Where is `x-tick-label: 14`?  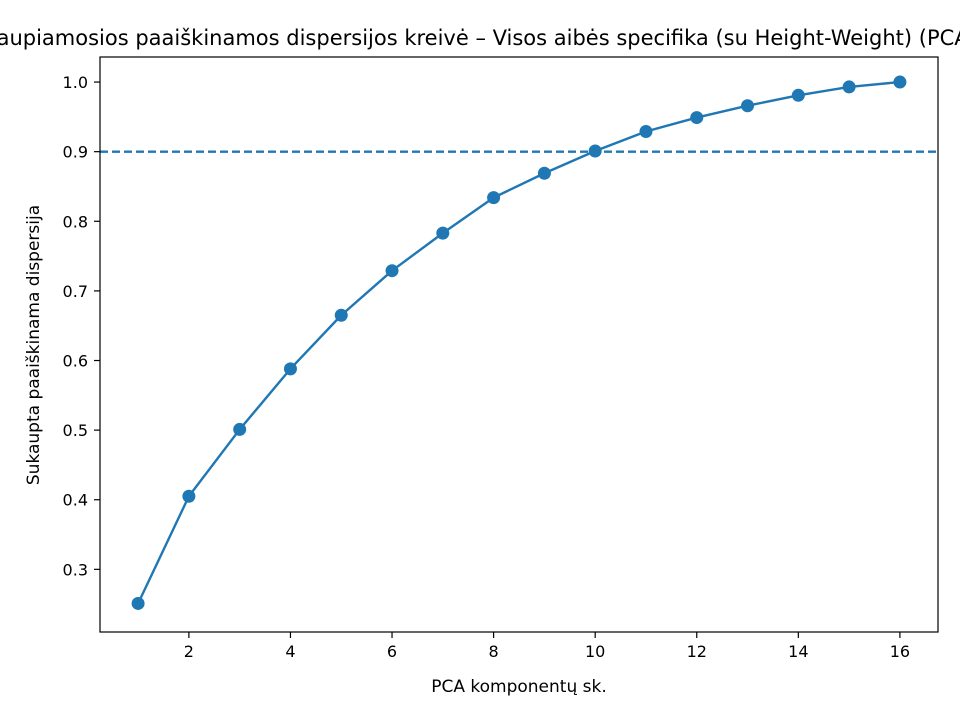 x-tick-label: 14 is located at coordinates (798, 651).